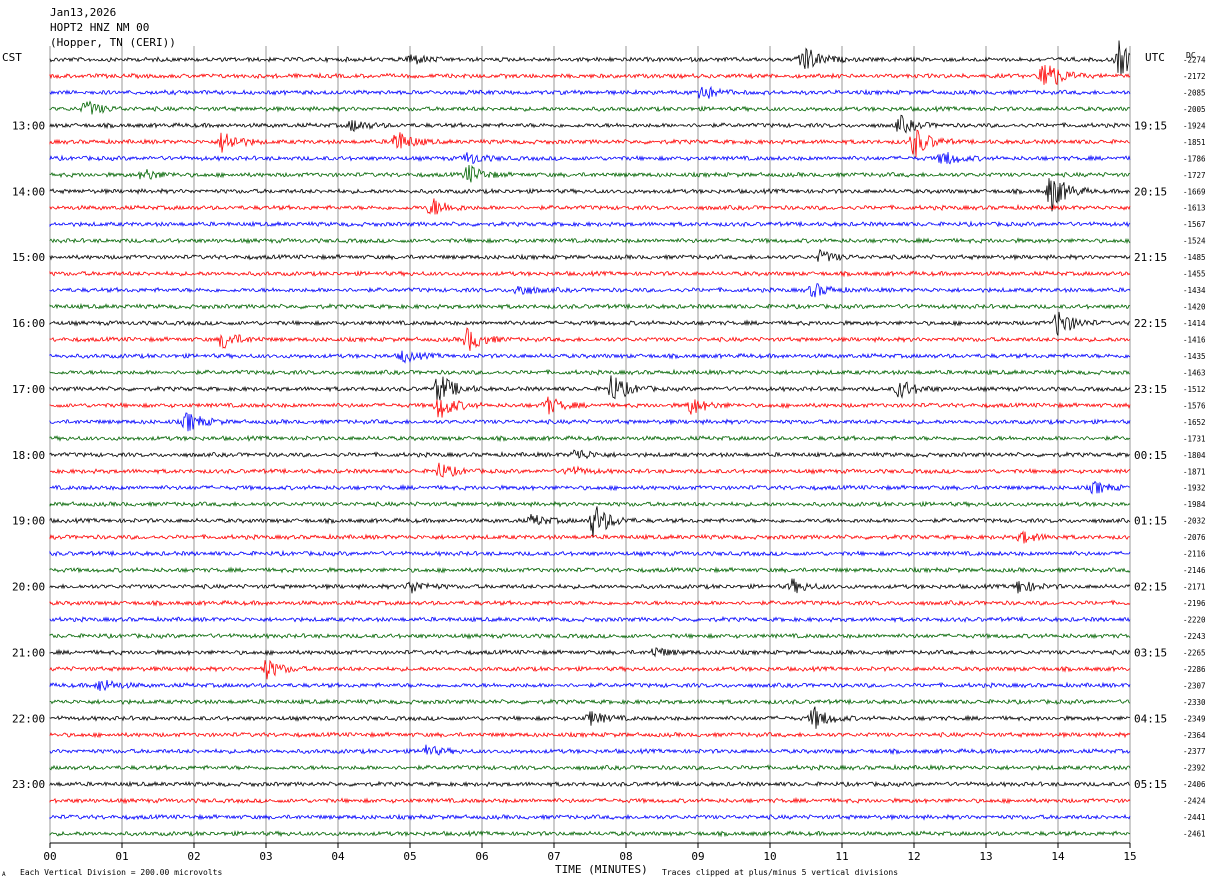 This screenshot has width=1210, height=886. I want to click on header-date: Jan13,2026, so click(83, 12).